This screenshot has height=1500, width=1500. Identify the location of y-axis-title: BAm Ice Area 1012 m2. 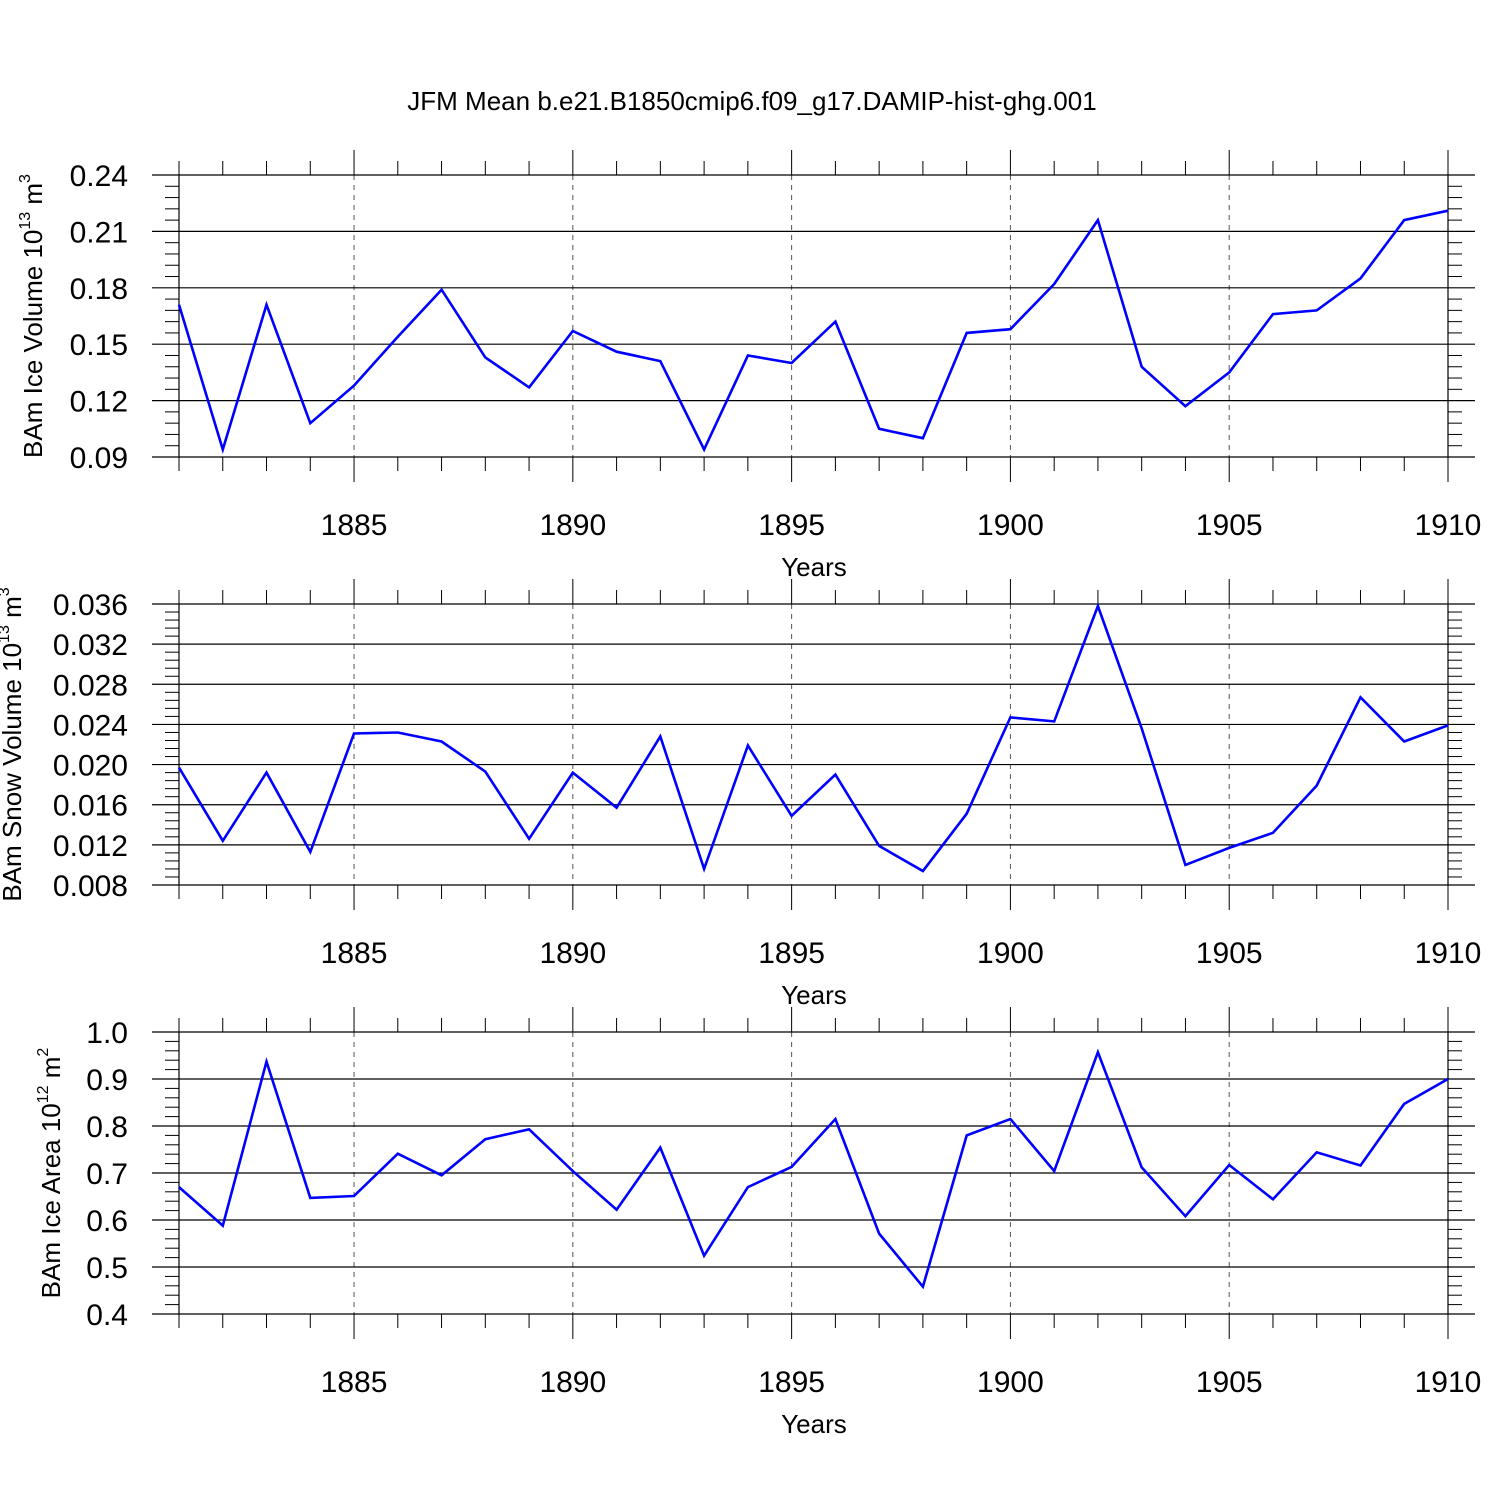
(50, 1173).